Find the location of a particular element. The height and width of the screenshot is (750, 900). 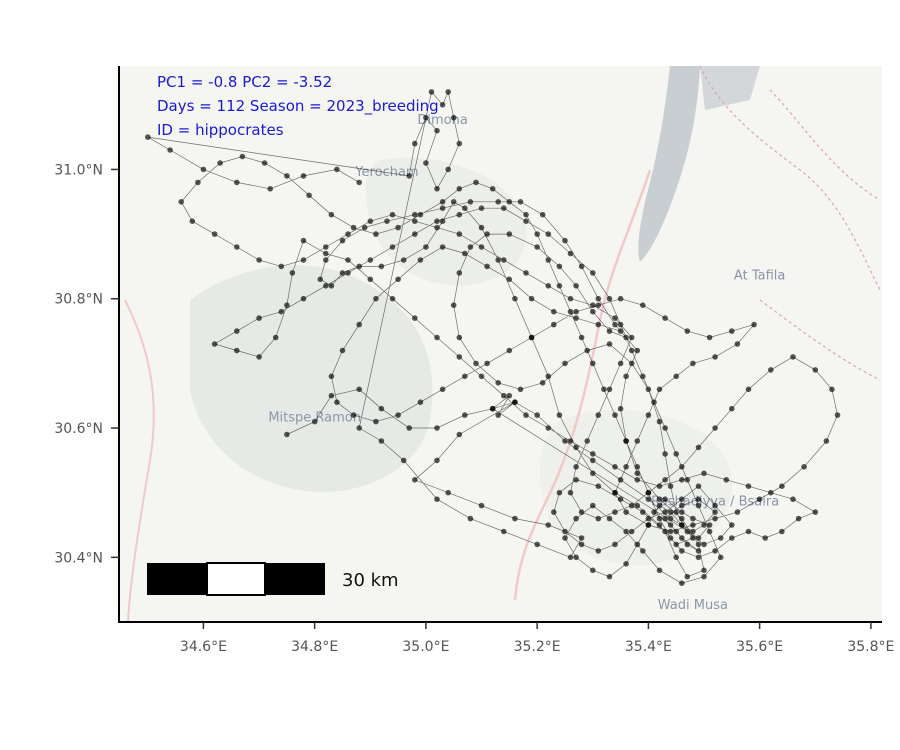

border-line is located at coordinates (825, 145).